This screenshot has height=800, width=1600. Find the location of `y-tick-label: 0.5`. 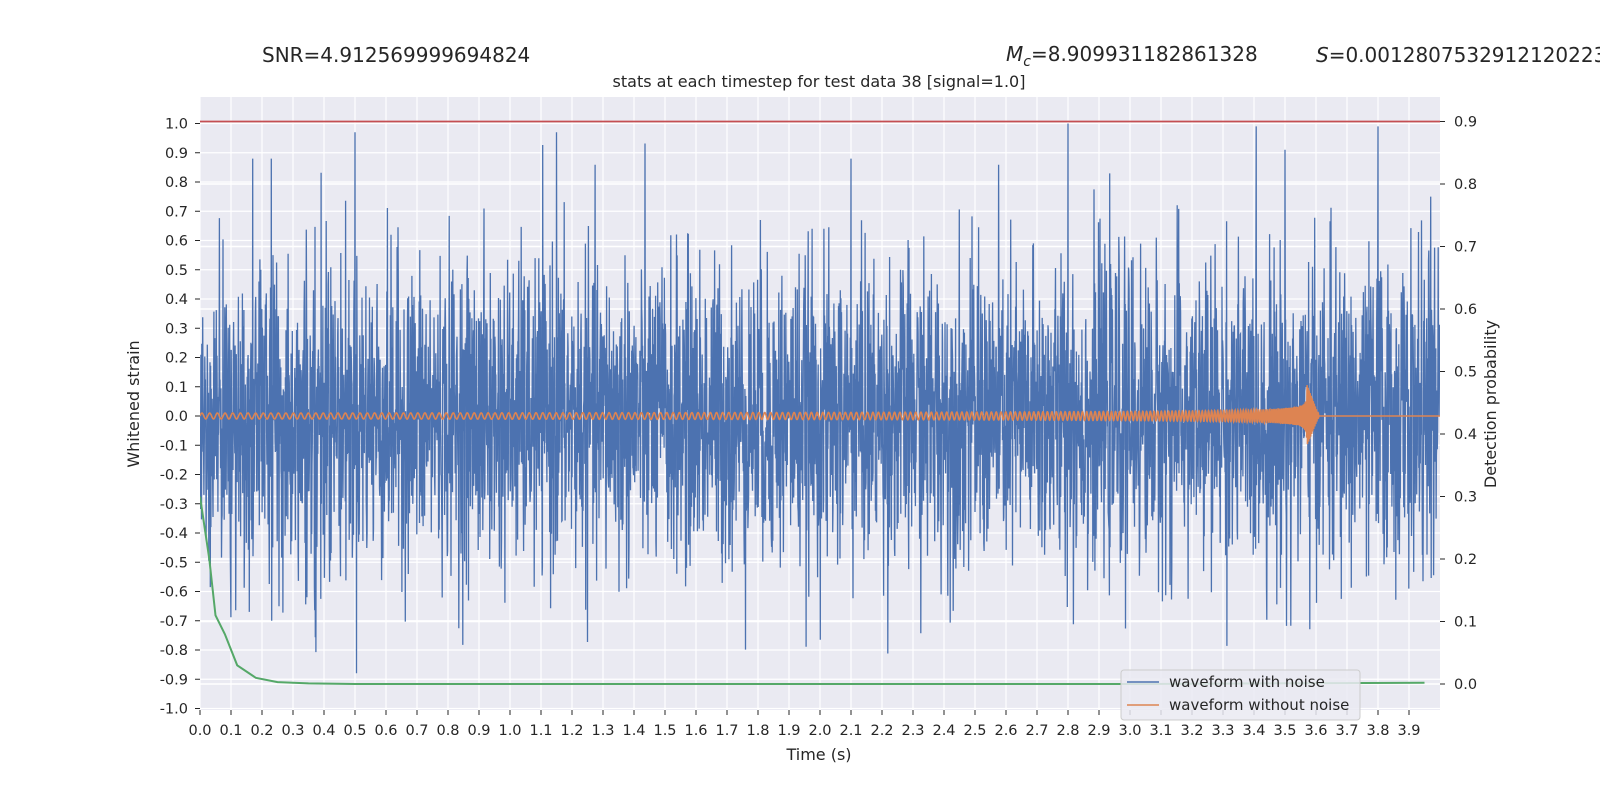

y-tick-label: 0.5 is located at coordinates (176, 271).